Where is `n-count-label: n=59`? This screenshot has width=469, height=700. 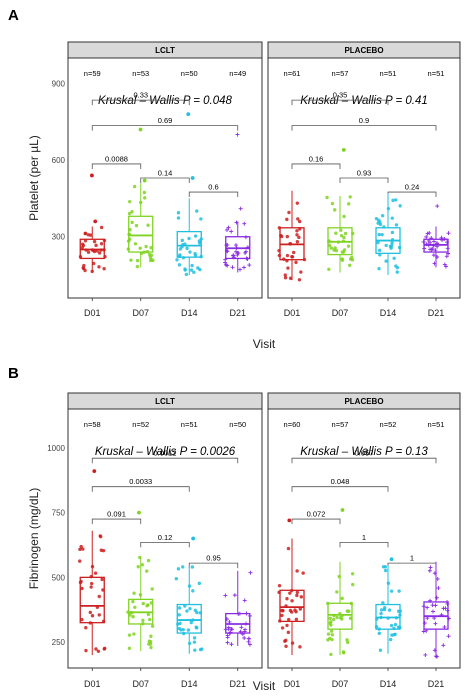
n-count-label: n=59 is located at coordinates (92, 73).